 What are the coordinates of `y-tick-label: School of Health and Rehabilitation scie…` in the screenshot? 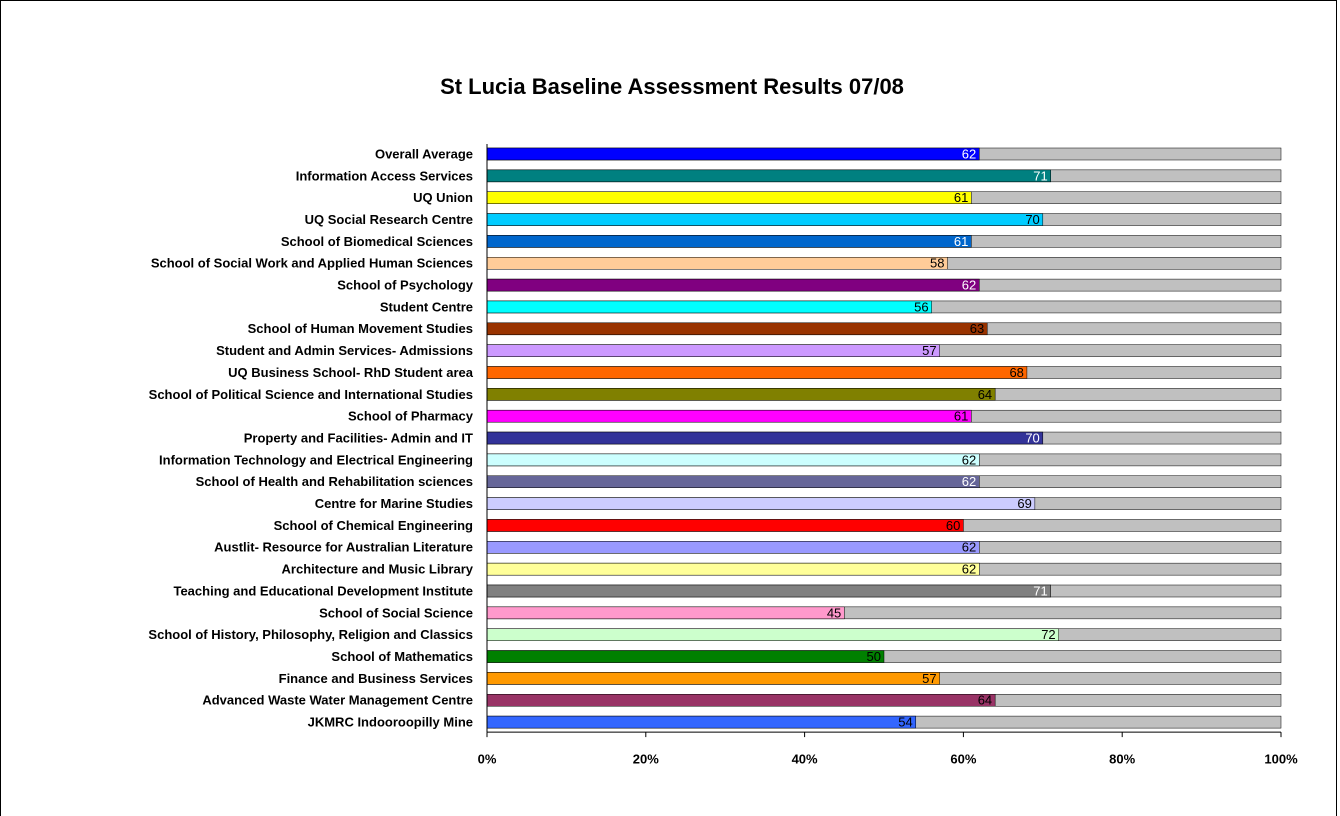 It's located at (334, 481).